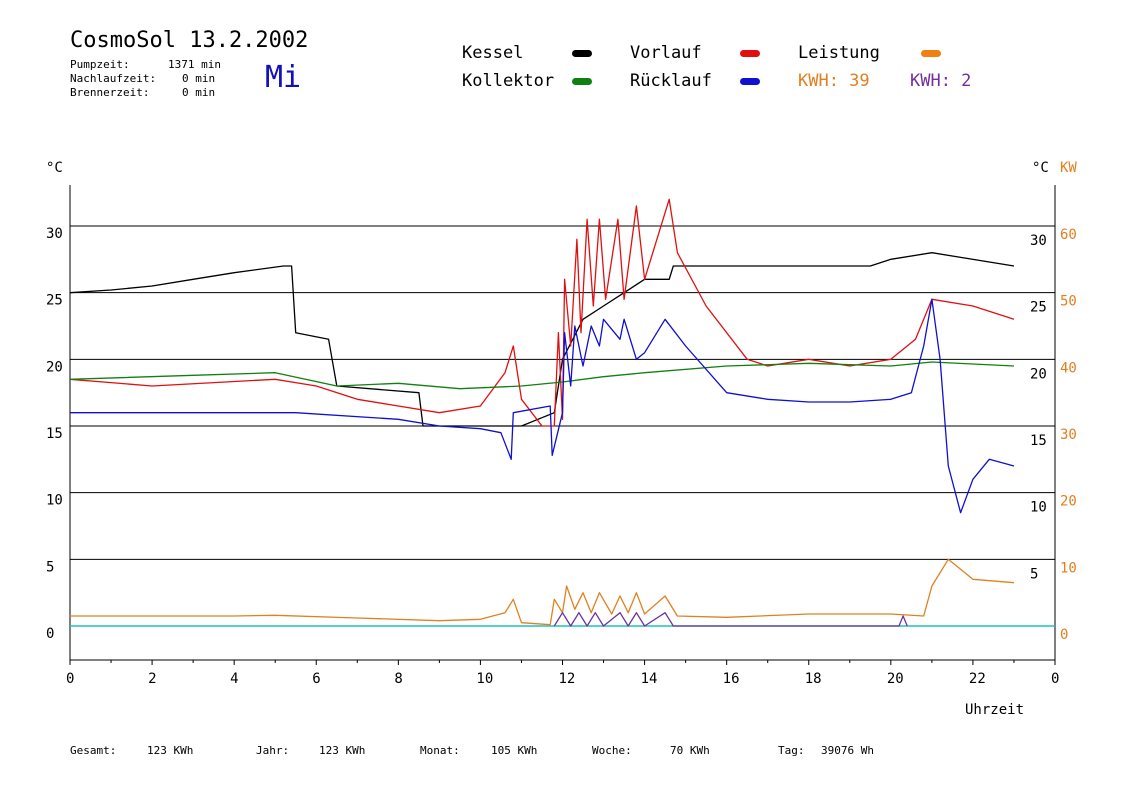  What do you see at coordinates (145, 64) in the screenshot?
I see `info-pumpzeit: Pumpzeit: 1371 min` at bounding box center [145, 64].